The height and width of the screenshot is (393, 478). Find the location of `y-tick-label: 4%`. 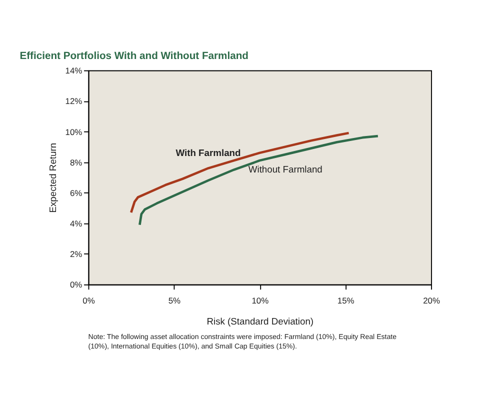

y-tick-label: 4% is located at coordinates (76, 223).